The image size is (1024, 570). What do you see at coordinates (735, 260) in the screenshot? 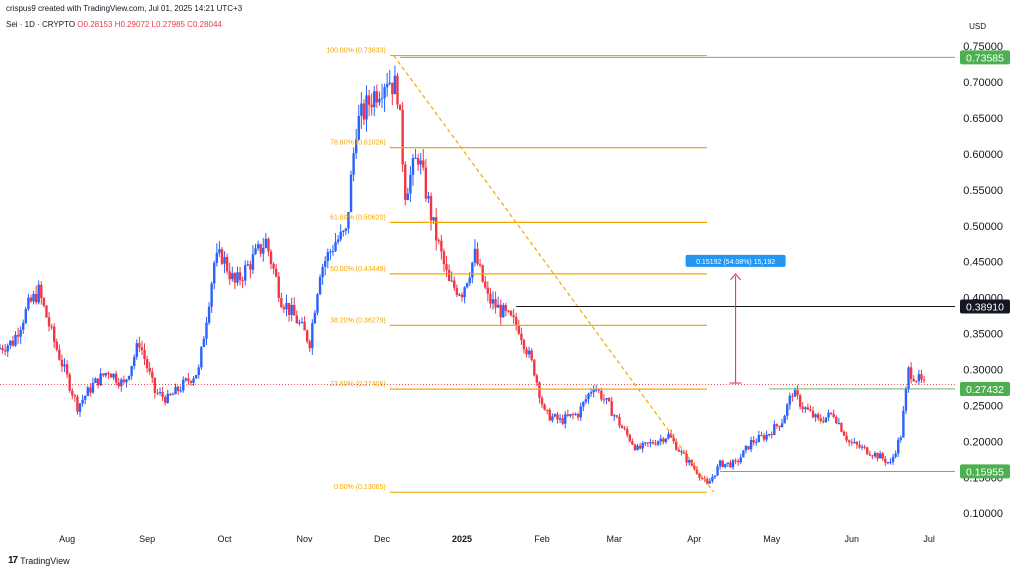
I see `measure-label-box` at bounding box center [735, 260].